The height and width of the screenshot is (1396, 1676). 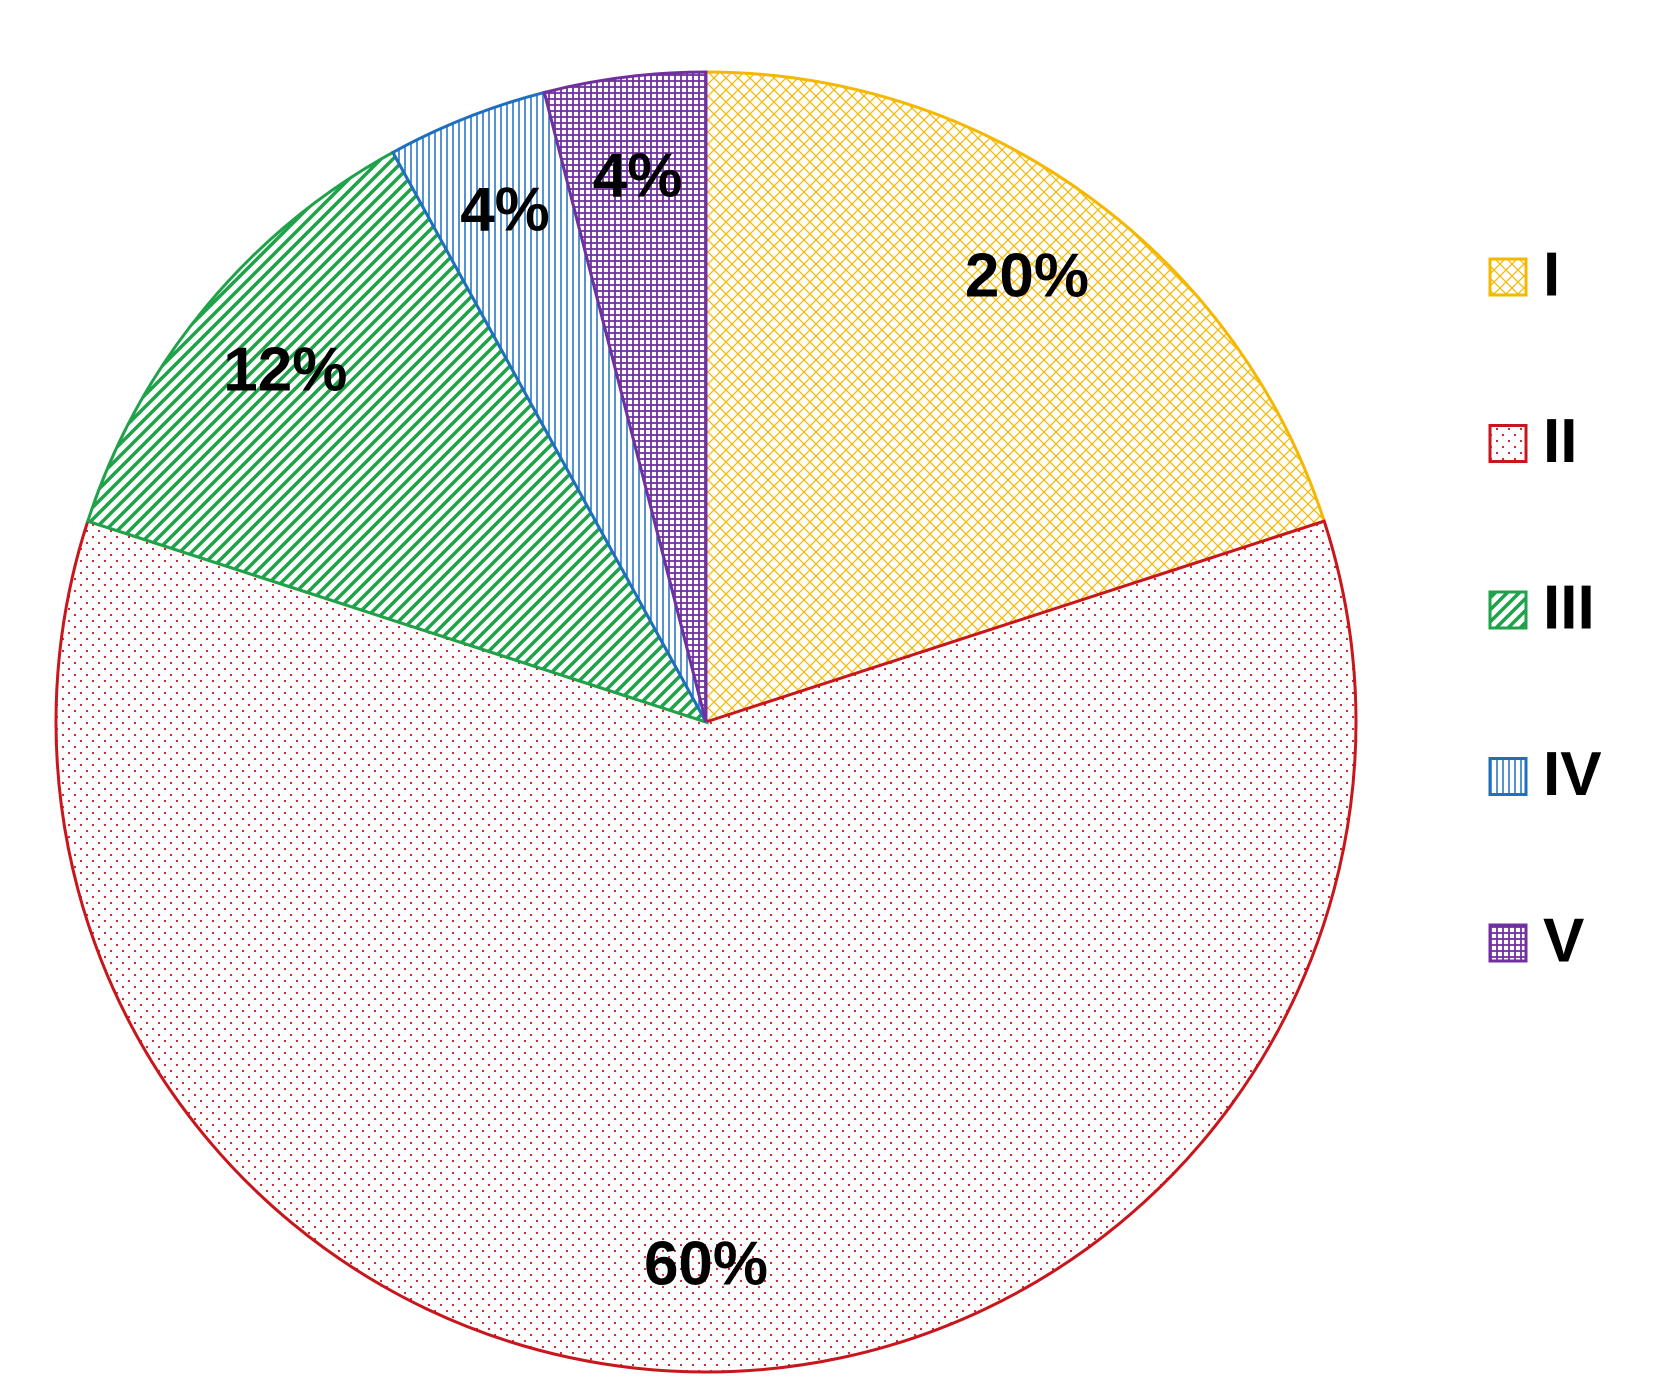 What do you see at coordinates (1560, 441) in the screenshot?
I see `legend-label: II` at bounding box center [1560, 441].